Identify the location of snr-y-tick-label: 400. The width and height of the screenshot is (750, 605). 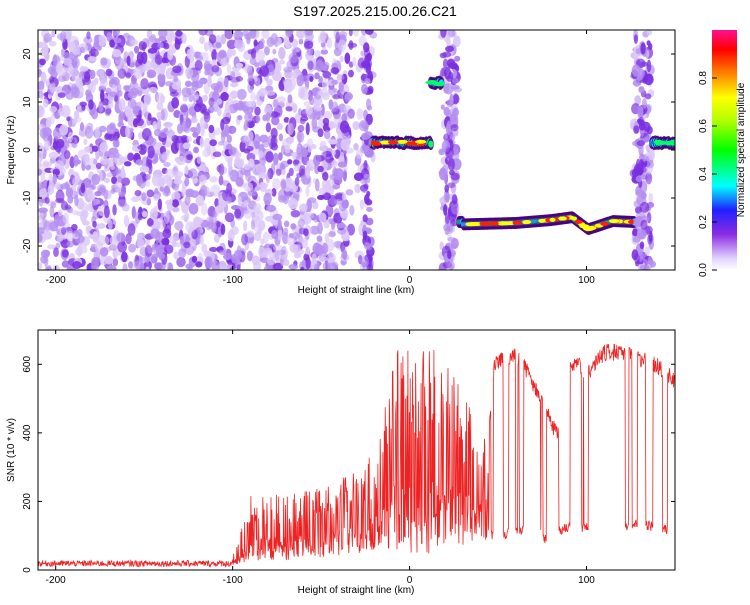
(27, 432).